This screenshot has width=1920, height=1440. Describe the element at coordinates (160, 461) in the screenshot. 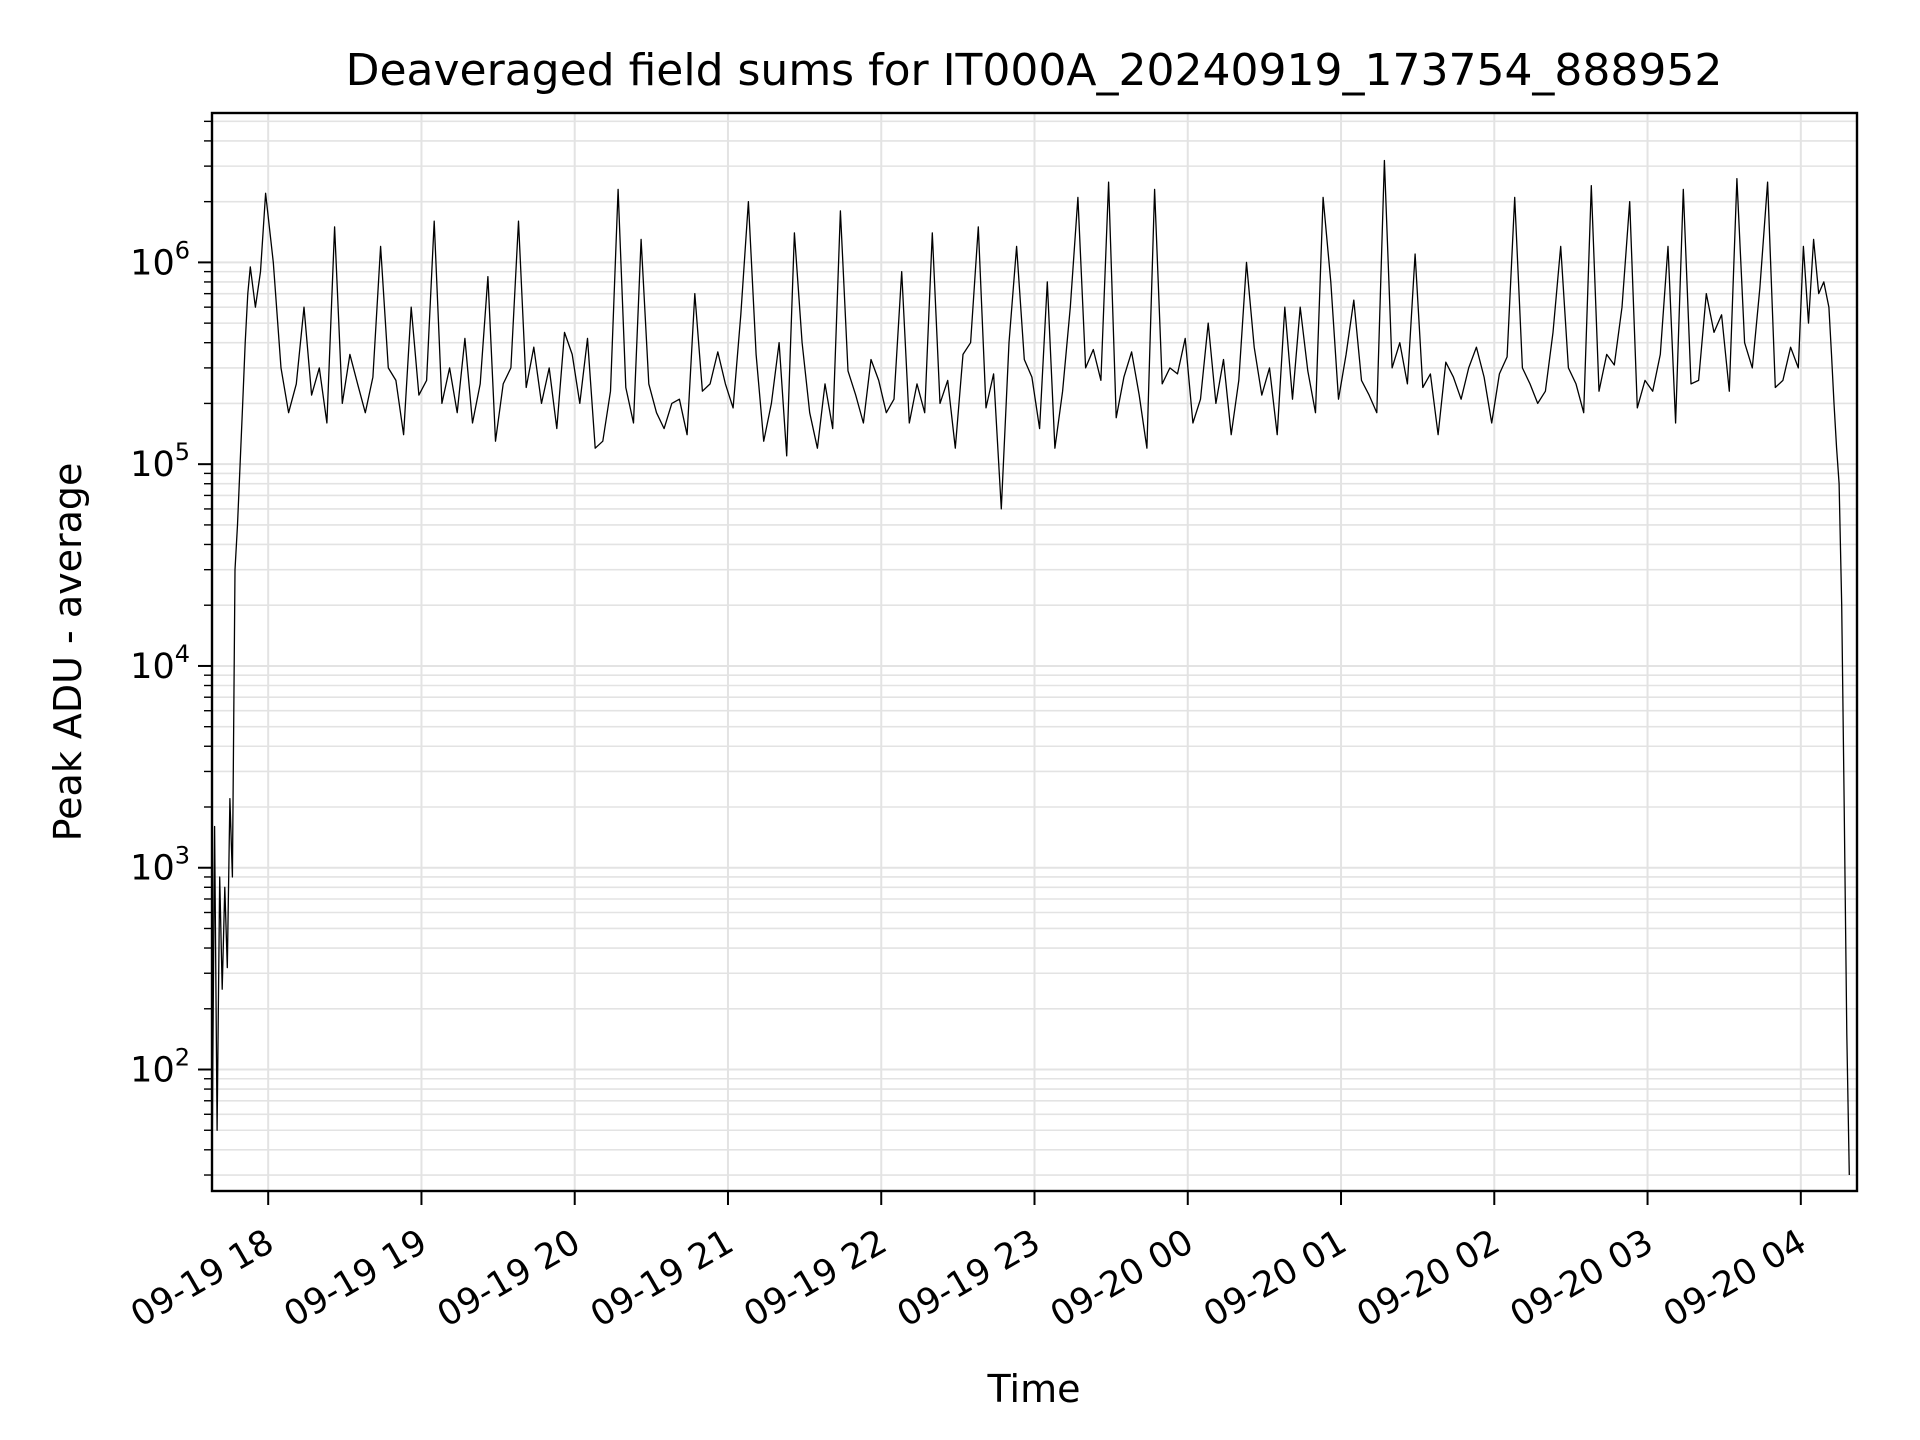

I see `y-tick-label: 10⁵` at that location.